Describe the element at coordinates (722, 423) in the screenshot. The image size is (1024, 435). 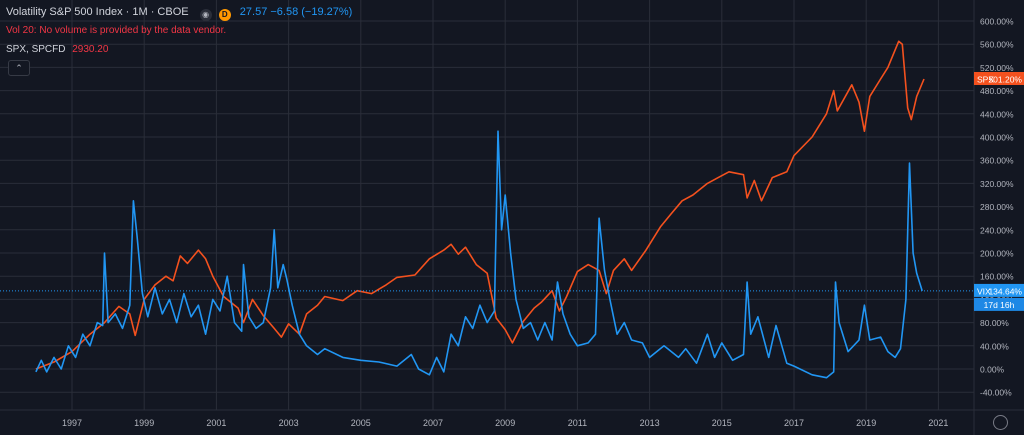
I see `x-tick-label: 2015` at that location.